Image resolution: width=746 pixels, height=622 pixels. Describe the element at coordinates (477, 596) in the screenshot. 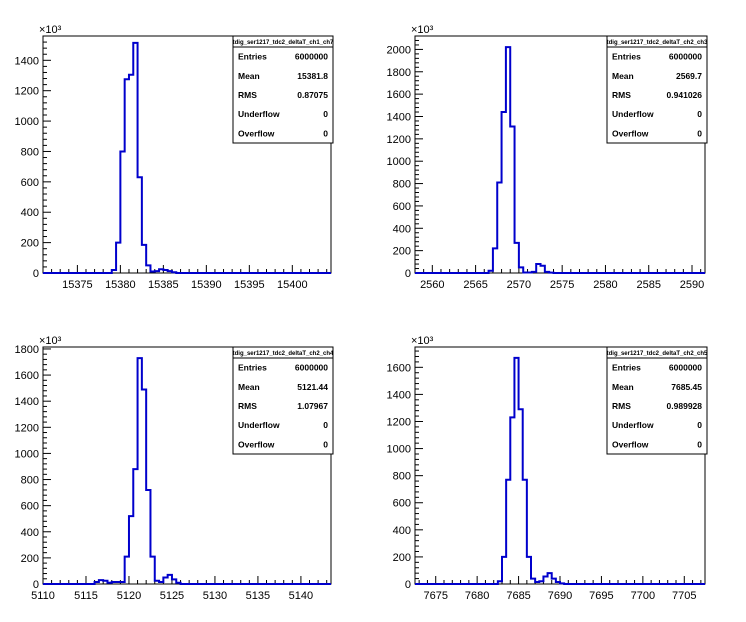

I see `x-tick-label: 7680` at that location.